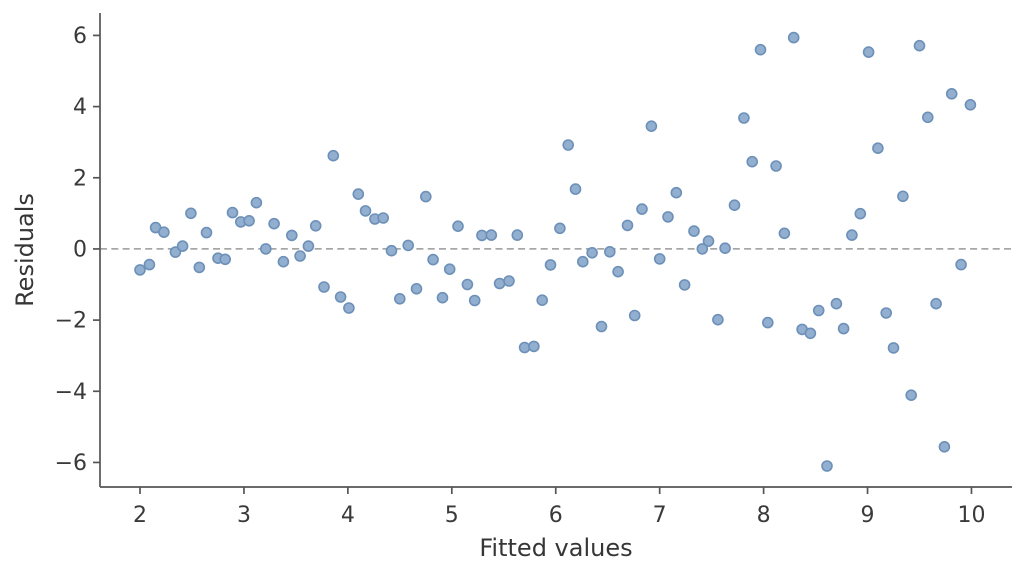 This screenshot has width=1025, height=574. Describe the element at coordinates (80, 107) in the screenshot. I see `y-tick-label: 4` at that location.